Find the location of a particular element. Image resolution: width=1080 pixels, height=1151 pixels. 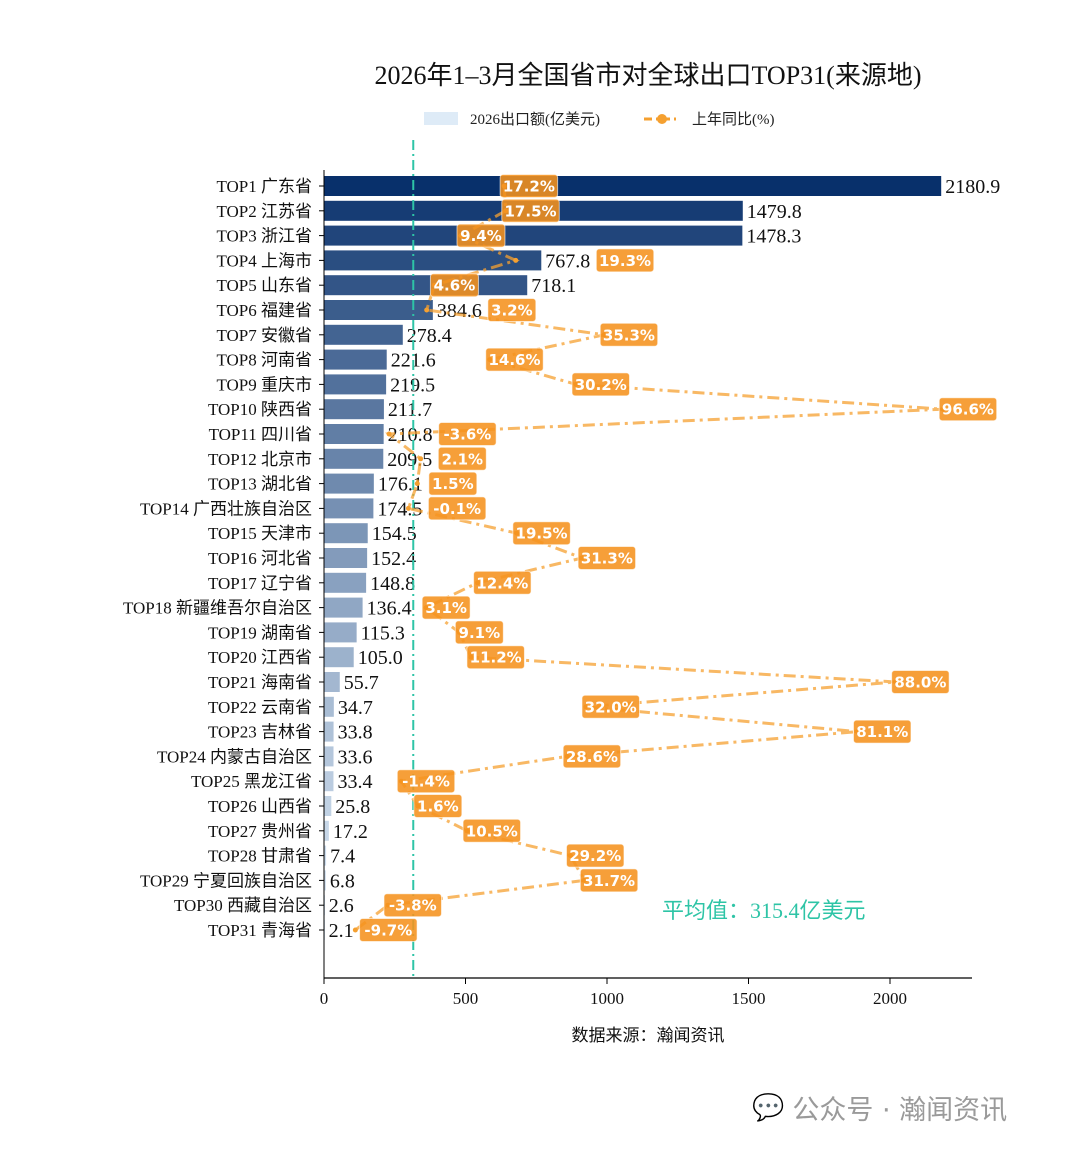

y-tick-label: TOP8 河南省 is located at coordinates (264, 360).